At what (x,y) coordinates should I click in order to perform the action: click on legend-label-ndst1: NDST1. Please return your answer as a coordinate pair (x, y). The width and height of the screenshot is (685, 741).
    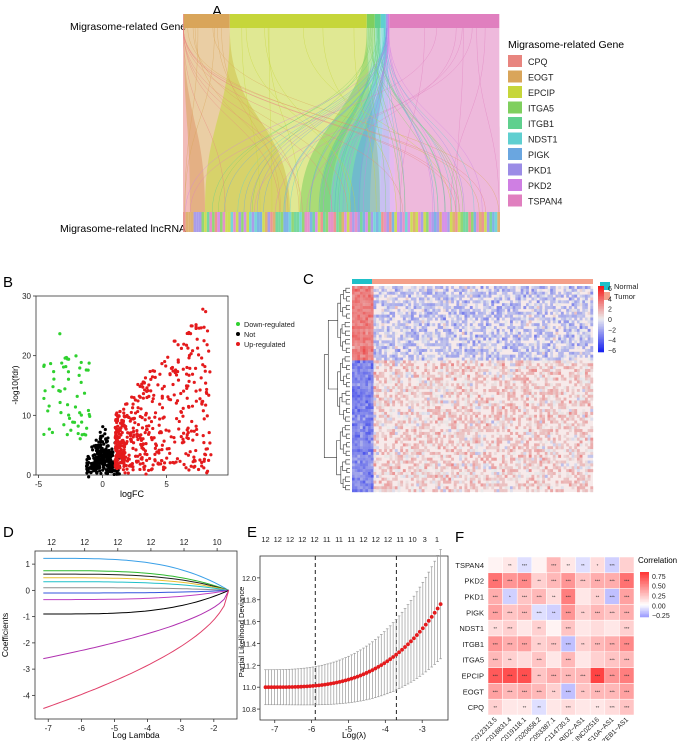
    Looking at the image, I should click on (543, 140).